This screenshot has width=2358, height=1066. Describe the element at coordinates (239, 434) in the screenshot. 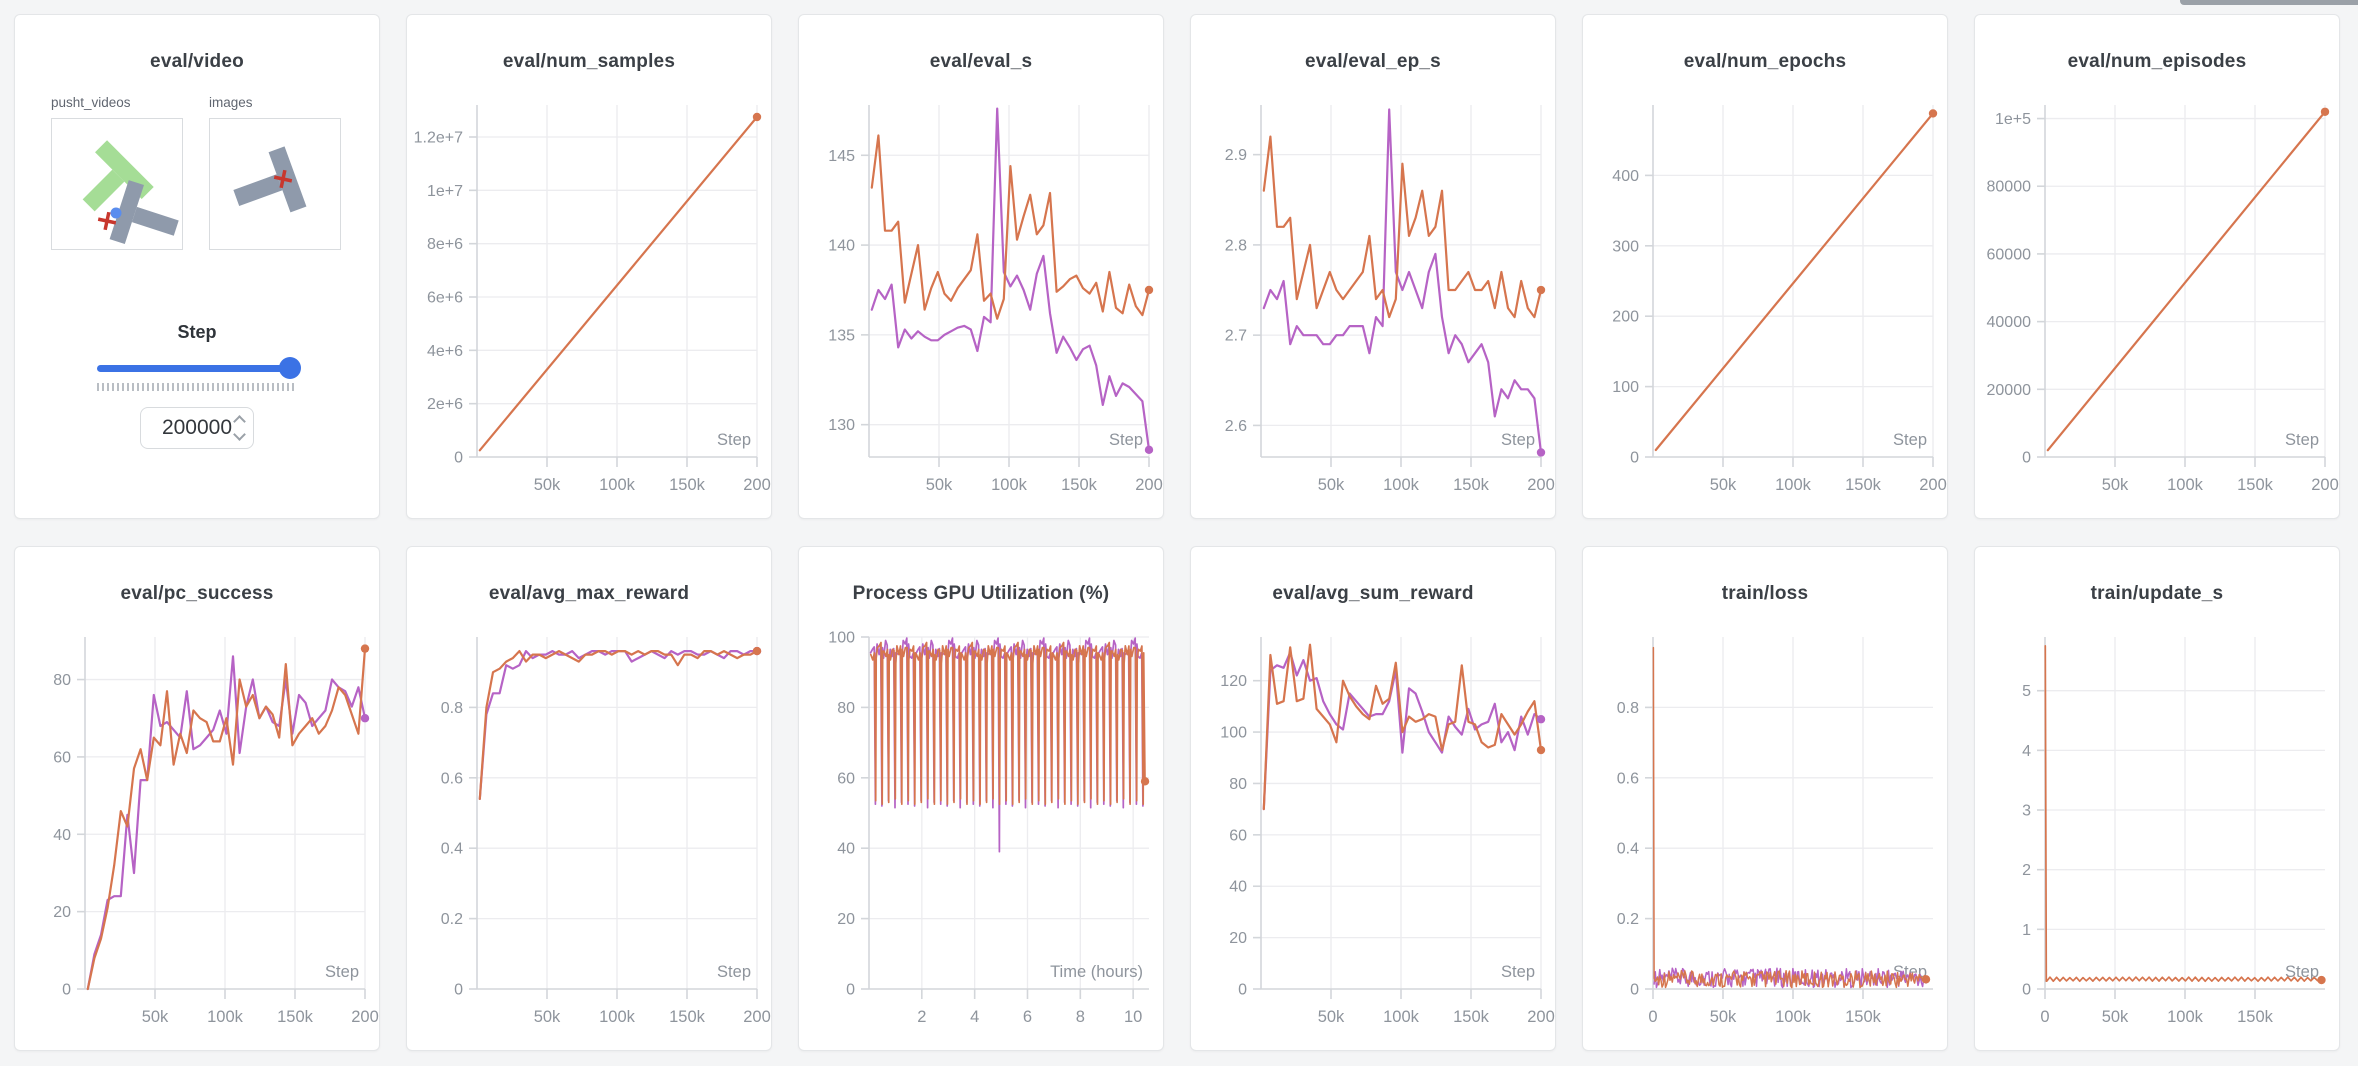

I see `stepper-down-icon` at that location.